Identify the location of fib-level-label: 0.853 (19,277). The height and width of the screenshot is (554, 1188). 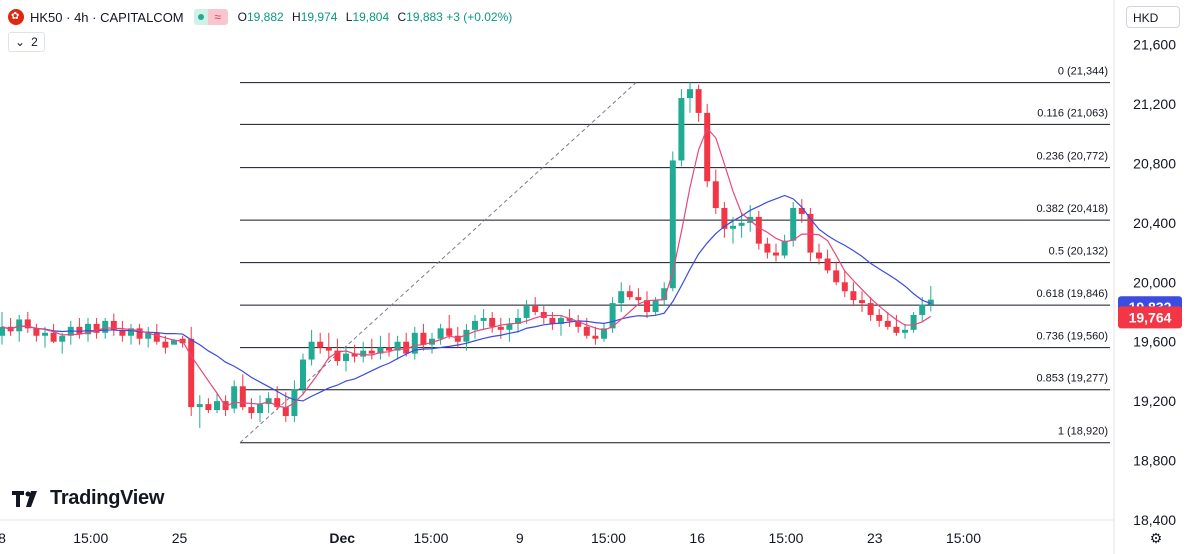
(1072, 379).